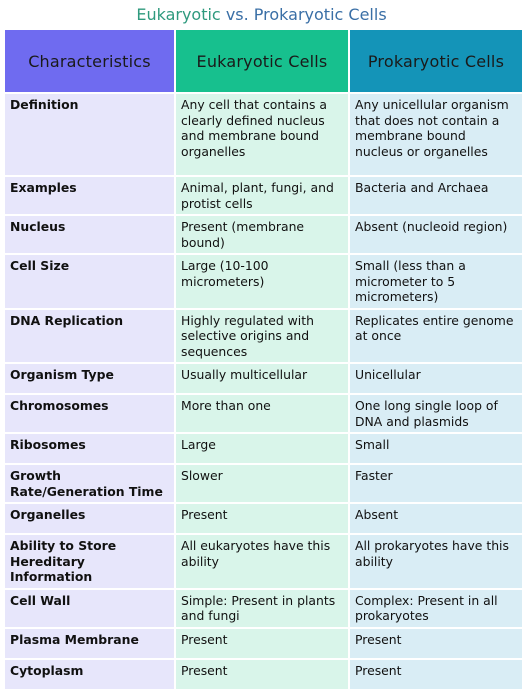 The image size is (523, 691). I want to click on prokaryotic-cell: Faster, so click(436, 483).